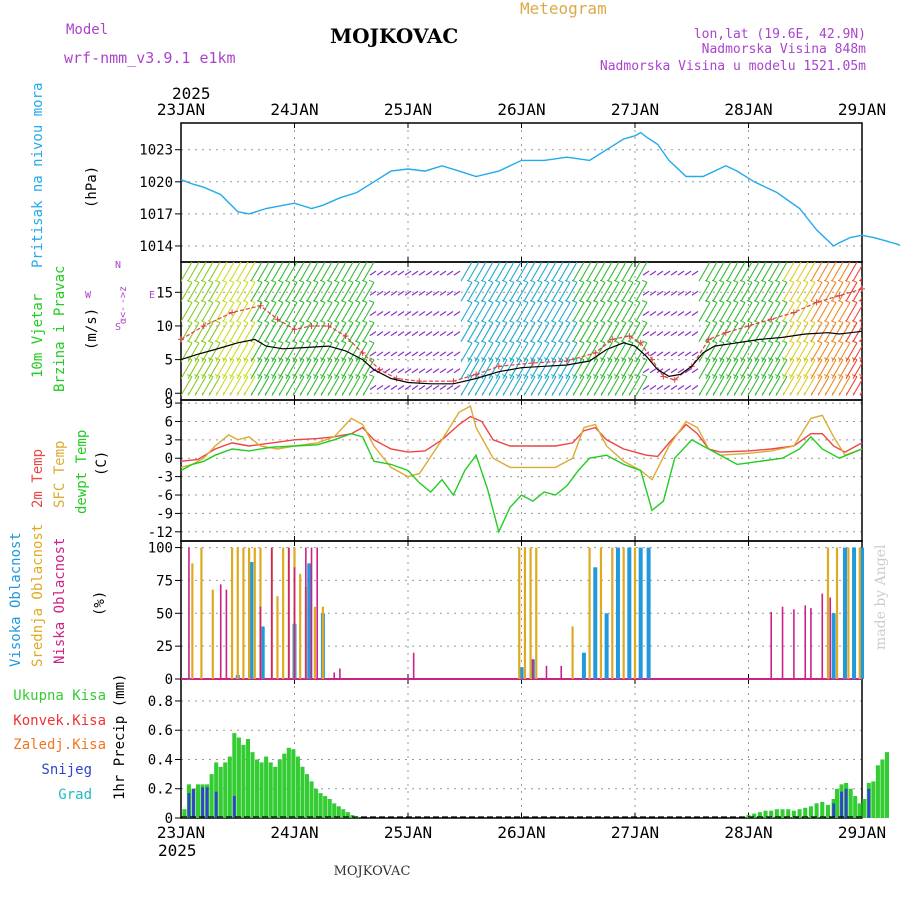 The height and width of the screenshot is (900, 900). I want to click on year-top: 2025, so click(191, 93).